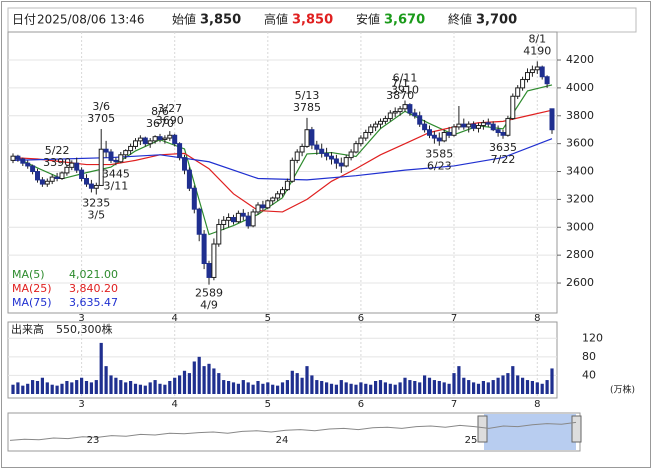 Image resolution: width=653 pixels, height=474 pixels. What do you see at coordinates (268, 404) in the screenshot?
I see `x-tick-label: 5` at bounding box center [268, 404].